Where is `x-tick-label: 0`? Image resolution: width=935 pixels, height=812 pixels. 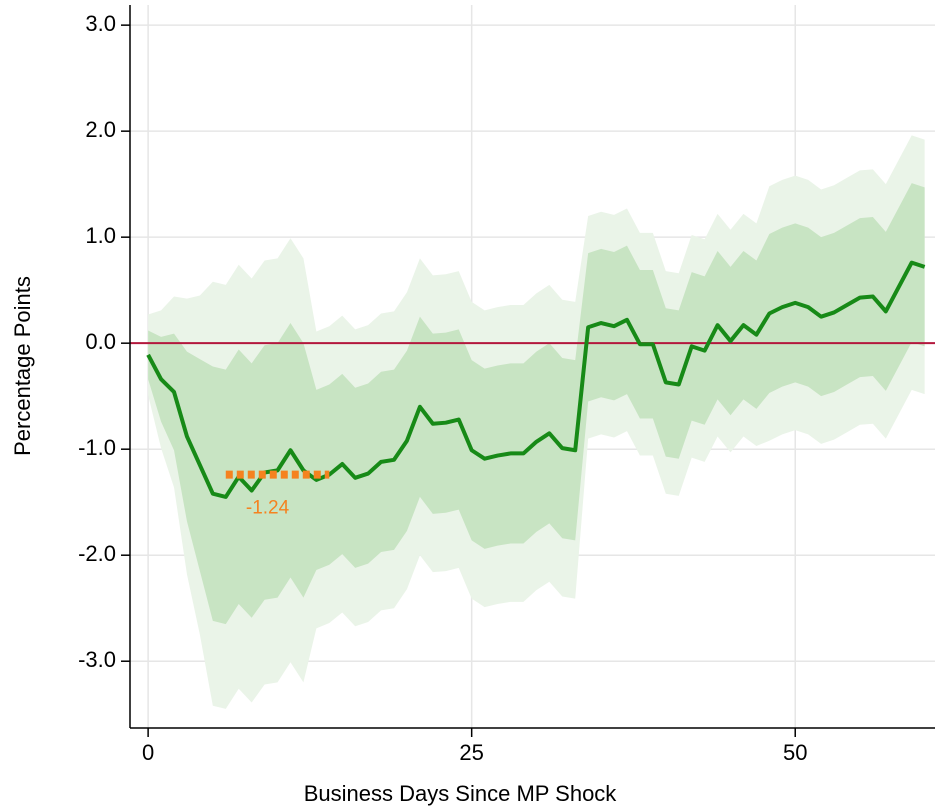
x-tick-label: 0 is located at coordinates (148, 752).